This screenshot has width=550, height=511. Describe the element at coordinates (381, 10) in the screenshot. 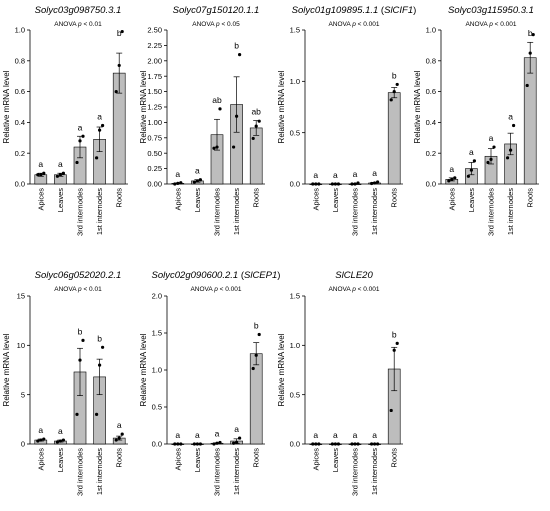

I see `chart-title-suffix-0: (` at that location.